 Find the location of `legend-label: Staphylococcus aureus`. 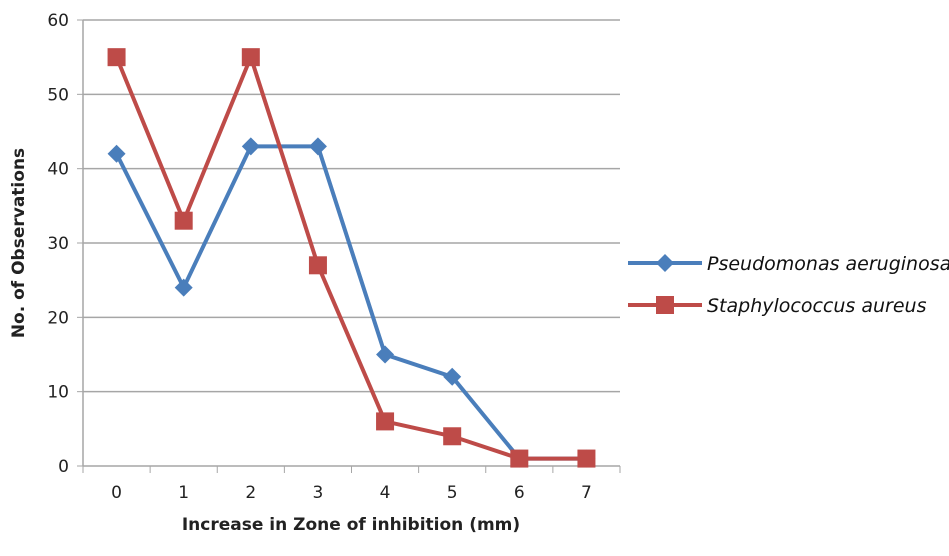

legend-label: Staphylococcus aureus is located at coordinates (817, 306).